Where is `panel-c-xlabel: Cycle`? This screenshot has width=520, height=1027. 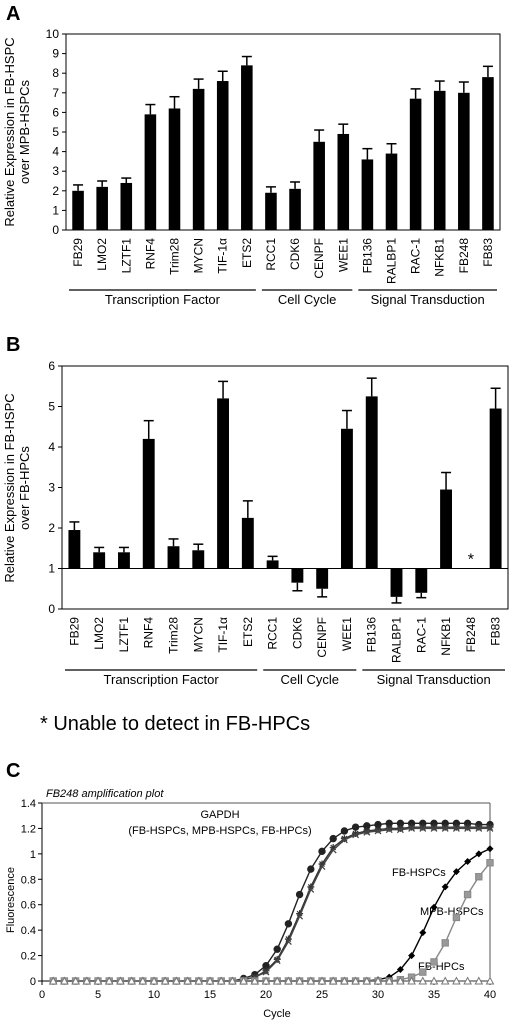 panel-c-xlabel: Cycle is located at coordinates (277, 1014).